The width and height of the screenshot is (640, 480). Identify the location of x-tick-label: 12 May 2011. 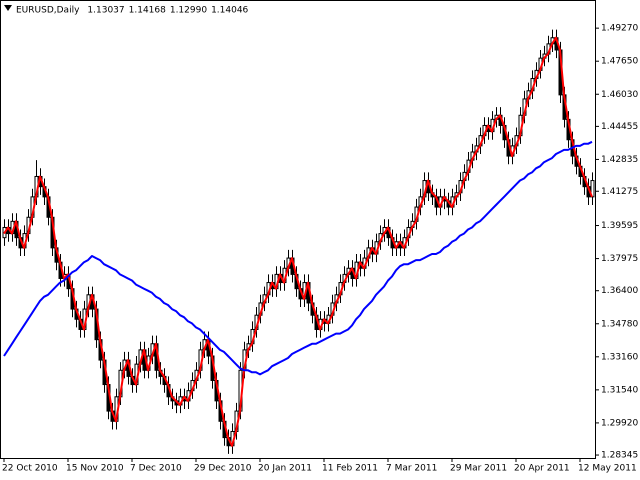
(607, 469).